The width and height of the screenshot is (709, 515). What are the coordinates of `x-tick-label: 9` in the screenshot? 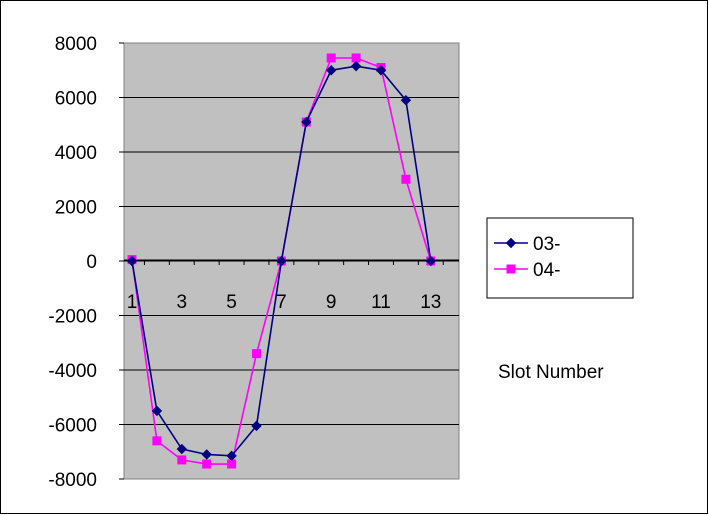 It's located at (331, 302).